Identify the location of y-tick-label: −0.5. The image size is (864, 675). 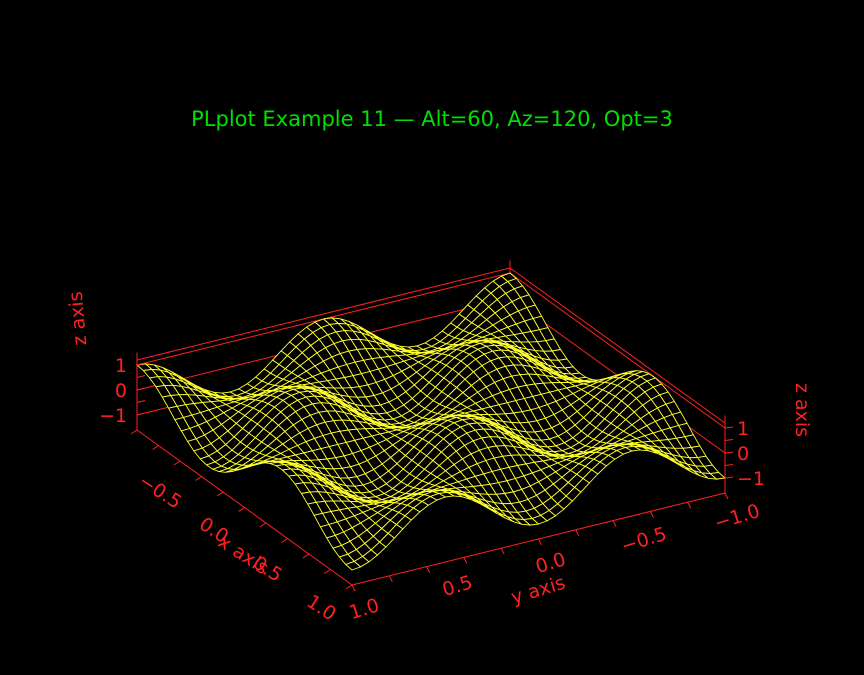
(644, 540).